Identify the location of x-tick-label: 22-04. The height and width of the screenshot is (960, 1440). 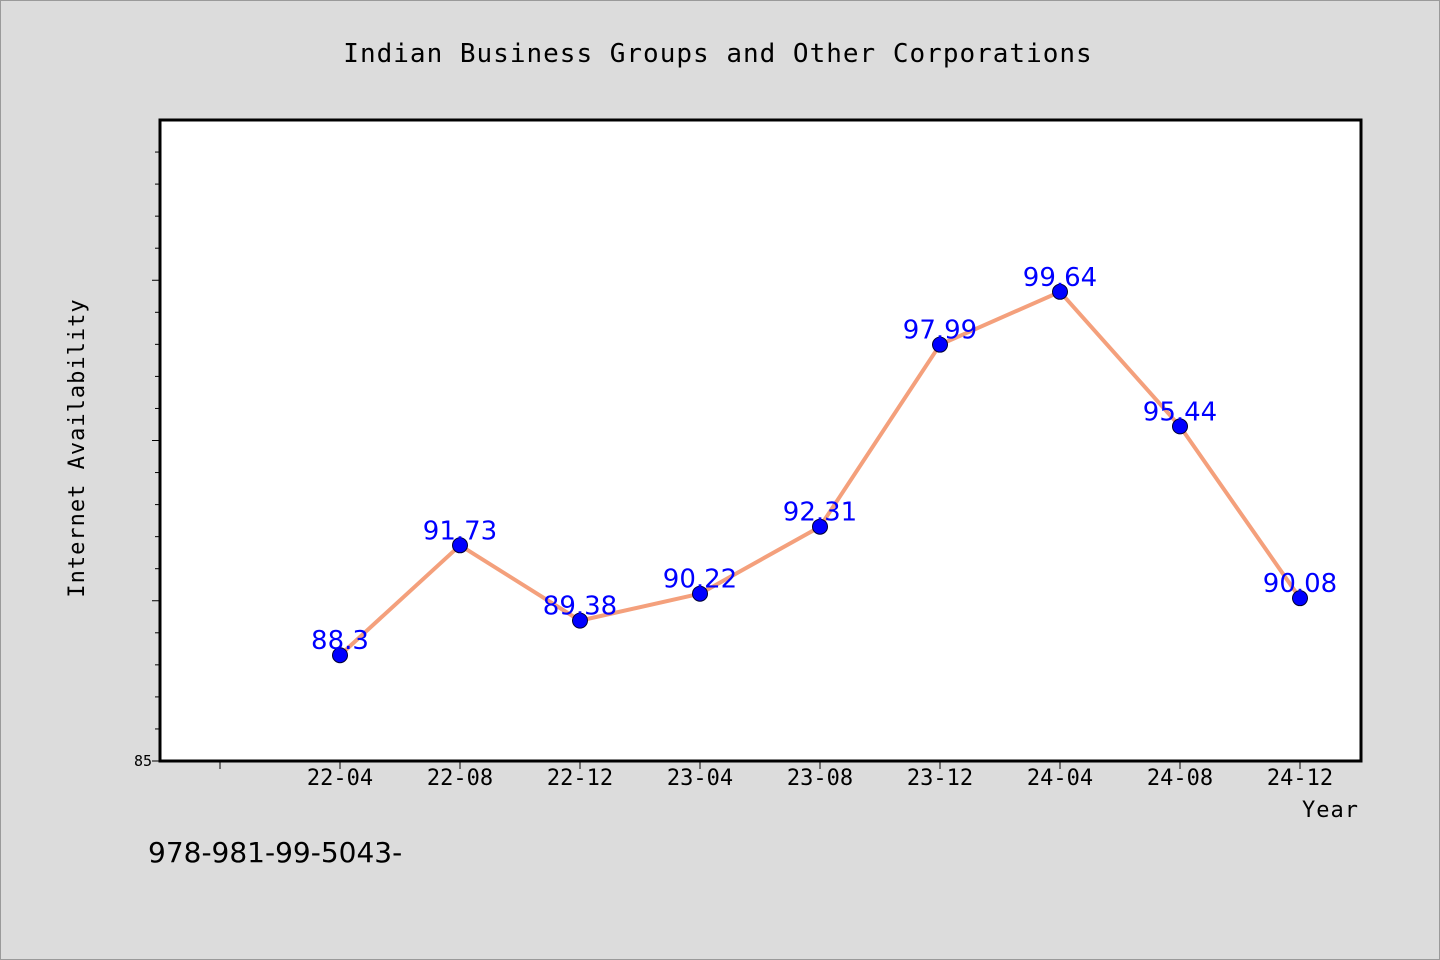
(340, 778).